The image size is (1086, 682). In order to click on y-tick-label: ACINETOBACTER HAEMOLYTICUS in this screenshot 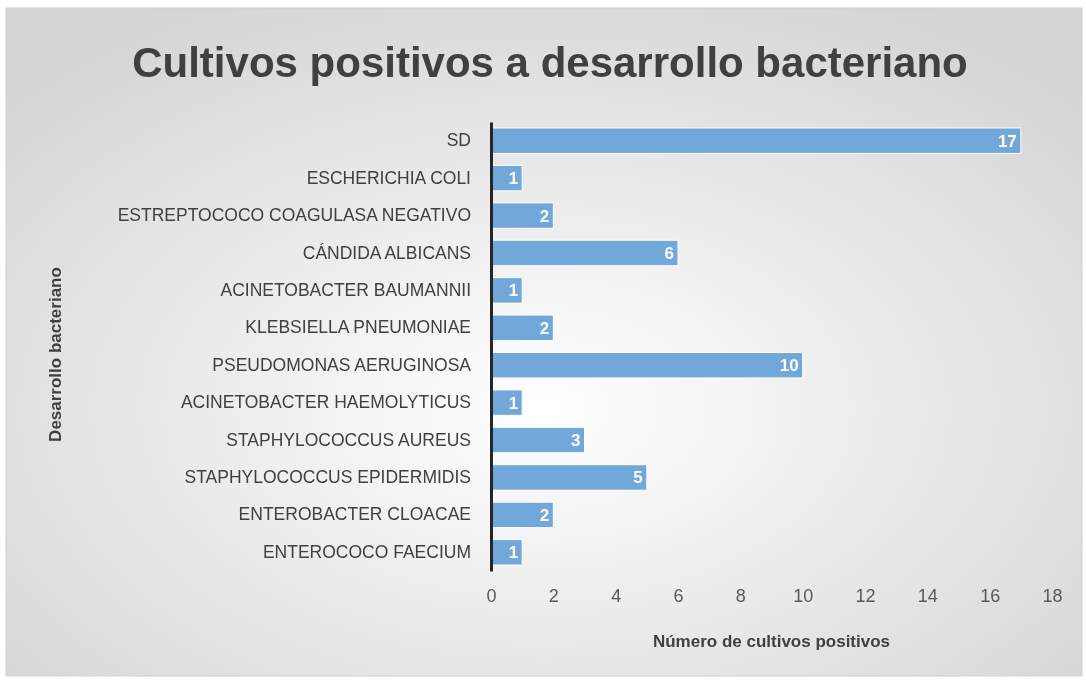, I will do `click(325, 402)`.